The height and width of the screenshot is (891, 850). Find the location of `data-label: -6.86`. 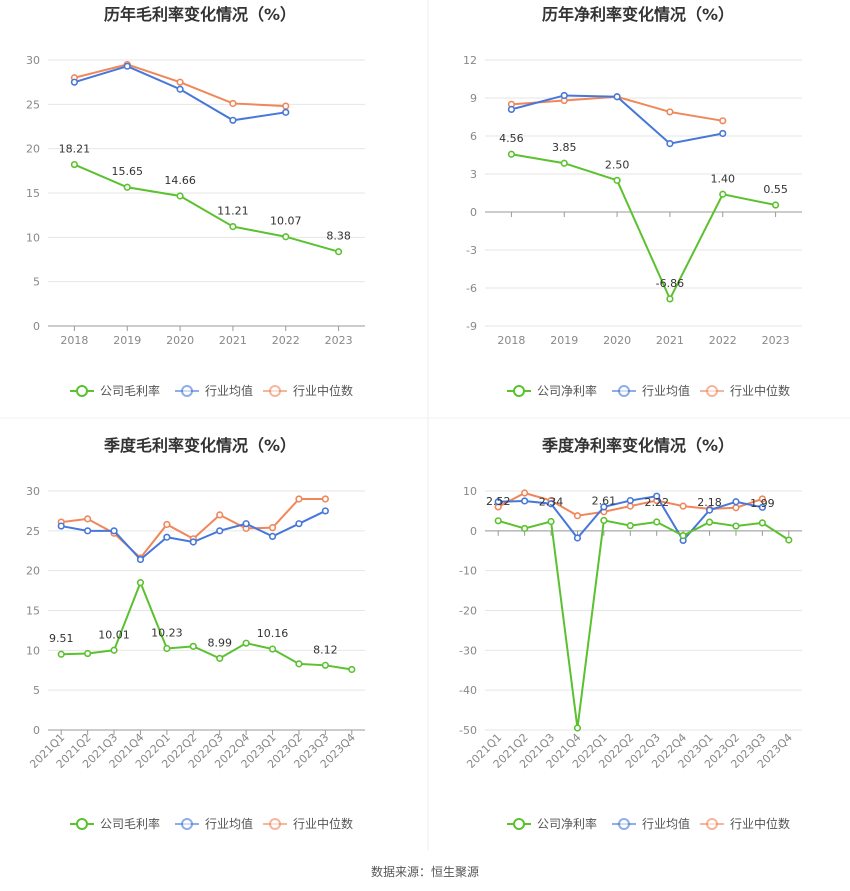

data-label: -6.86 is located at coordinates (670, 283).